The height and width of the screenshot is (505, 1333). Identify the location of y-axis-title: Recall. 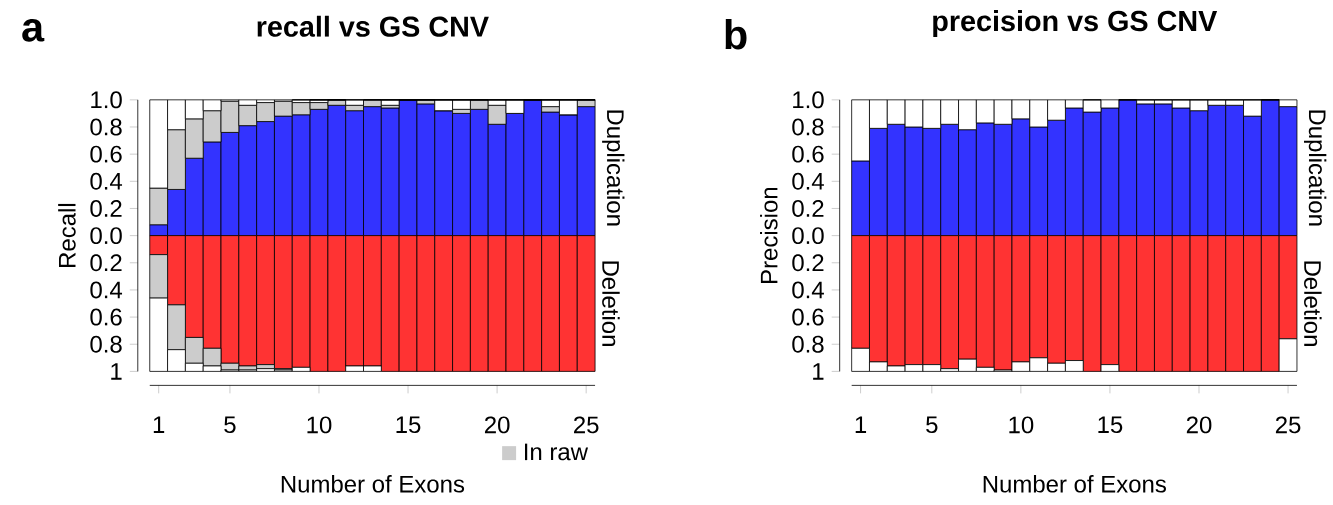
(67, 235).